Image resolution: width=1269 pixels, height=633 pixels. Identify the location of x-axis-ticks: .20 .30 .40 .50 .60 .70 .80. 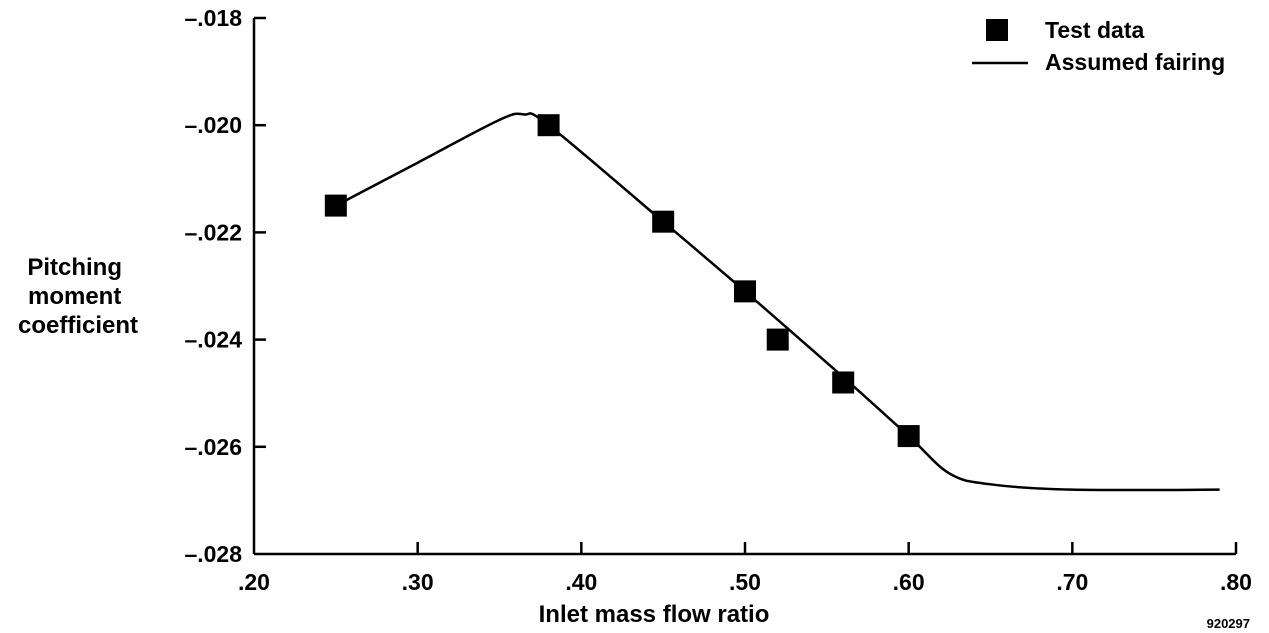
(745, 568).